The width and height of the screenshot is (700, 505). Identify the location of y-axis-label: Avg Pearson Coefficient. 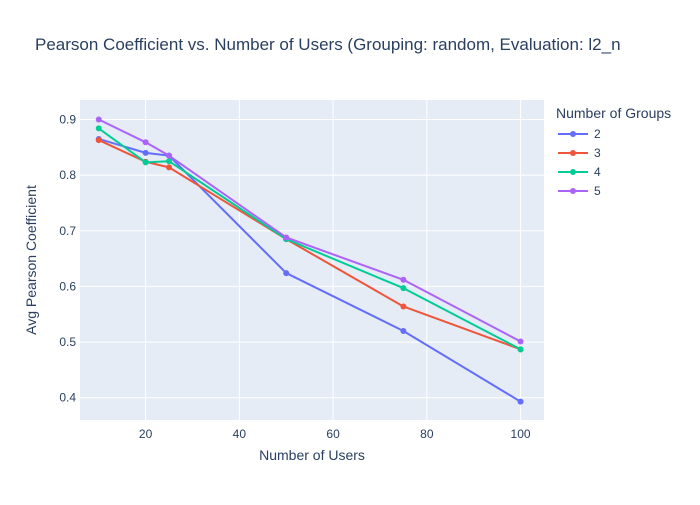
(31, 260).